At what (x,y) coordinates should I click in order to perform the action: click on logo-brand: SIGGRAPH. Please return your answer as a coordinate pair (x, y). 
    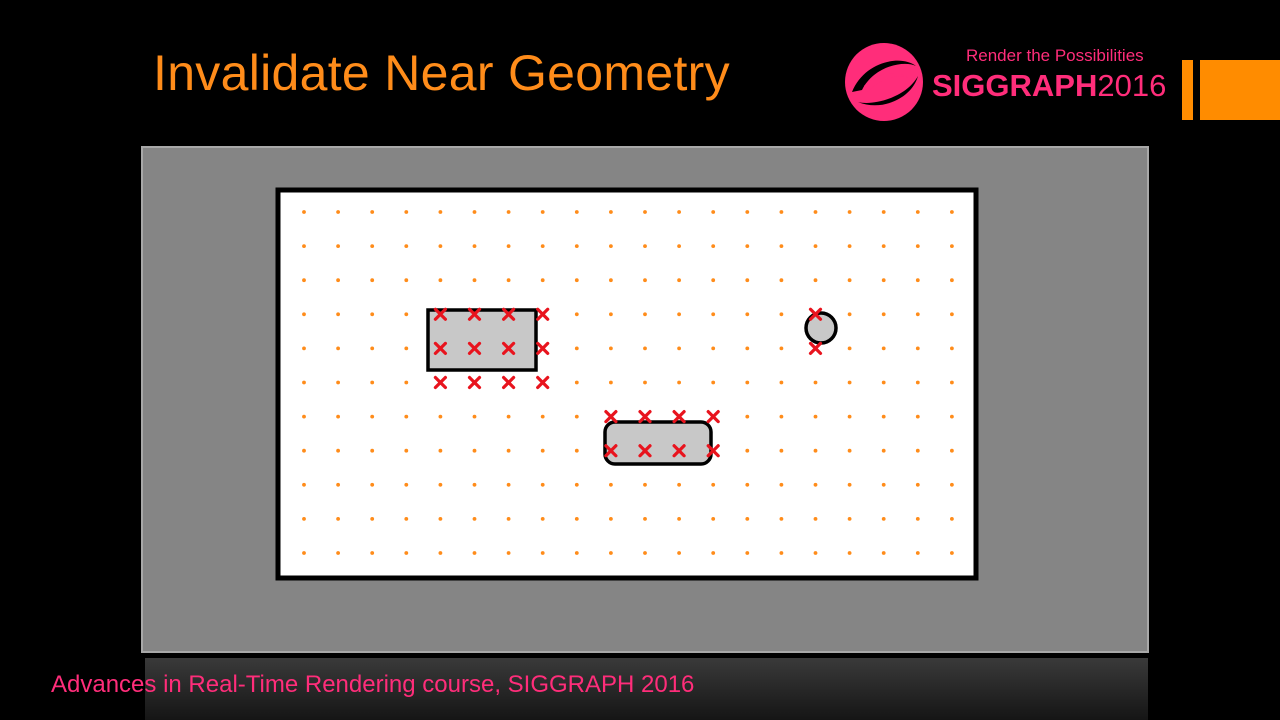
    Looking at the image, I should click on (1015, 85).